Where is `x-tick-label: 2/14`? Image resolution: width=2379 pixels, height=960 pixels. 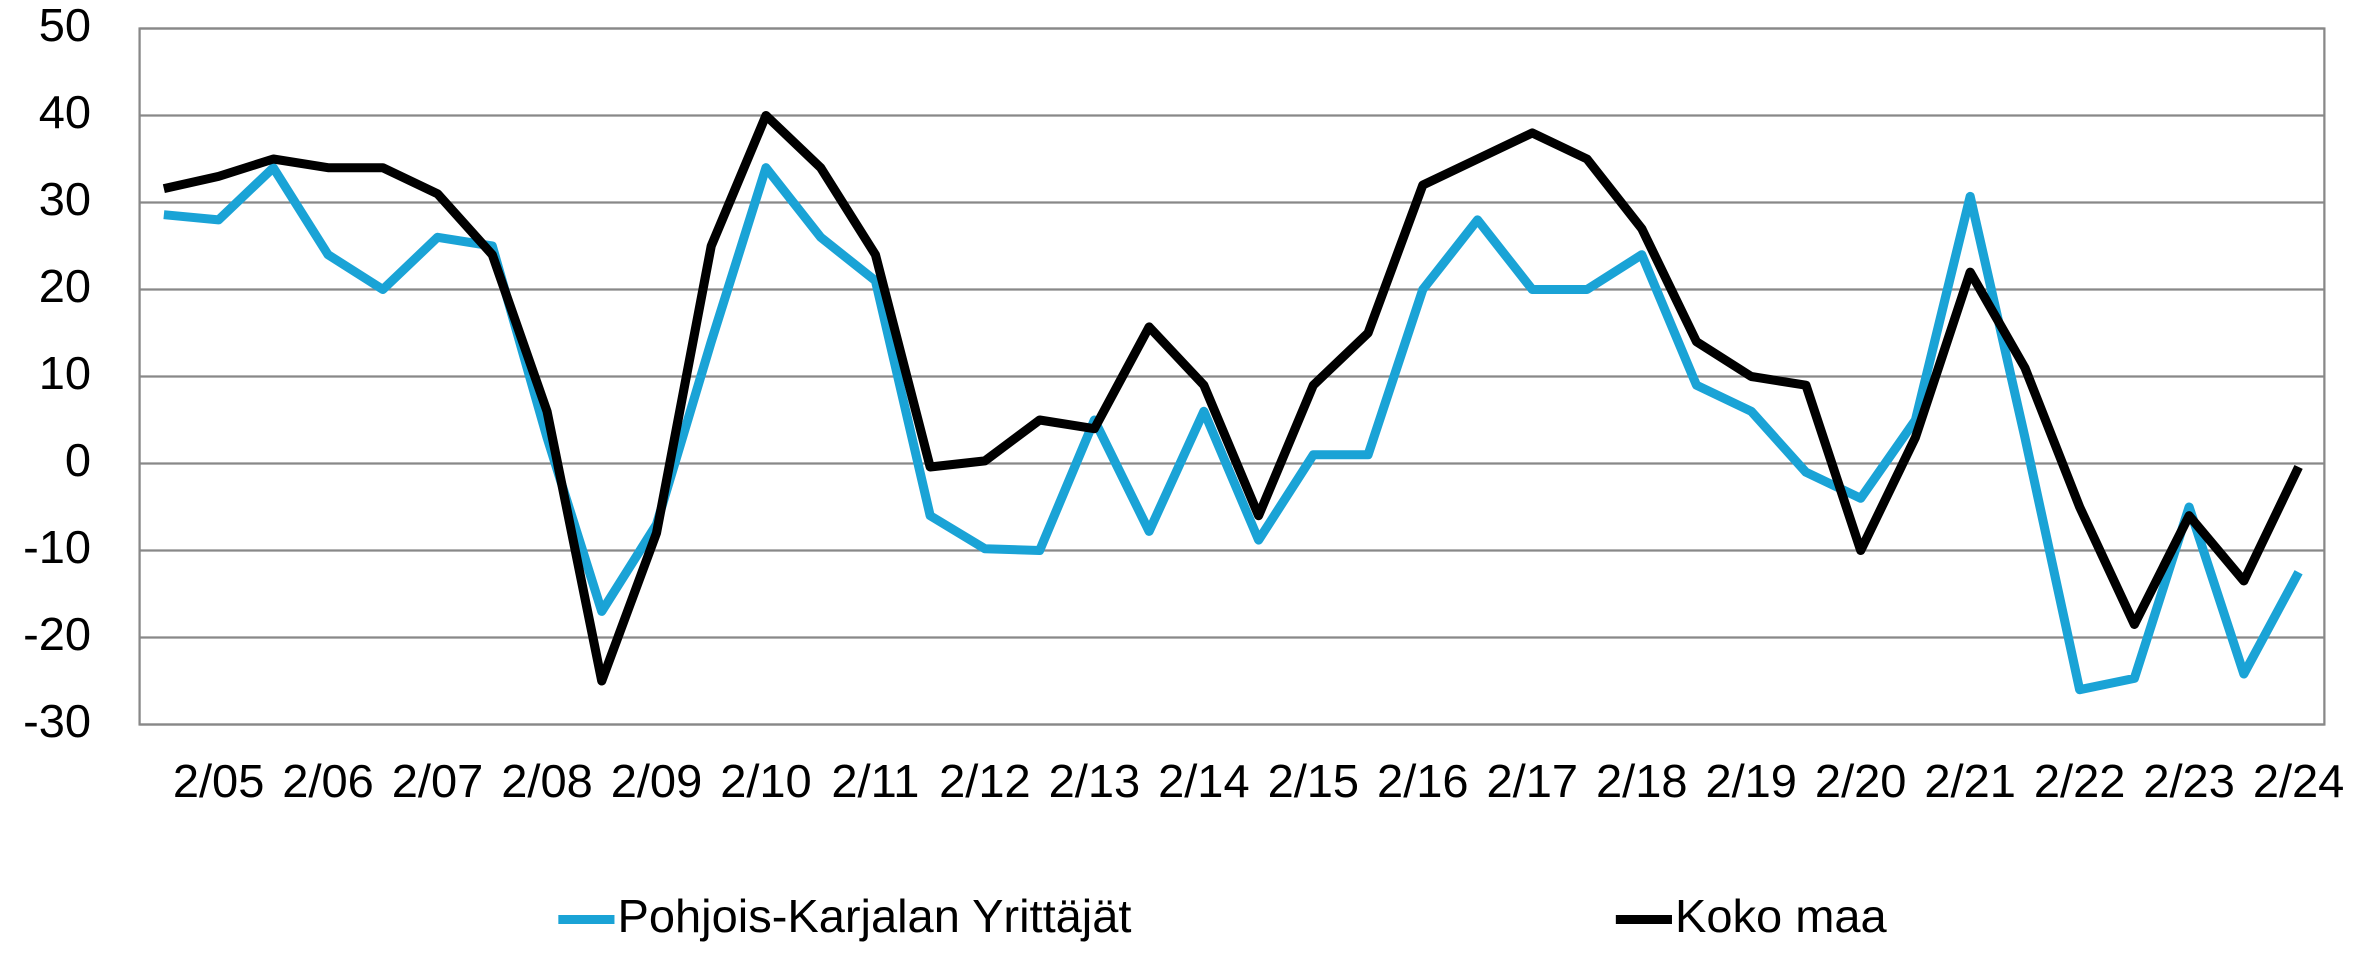 x-tick-label: 2/14 is located at coordinates (1204, 781).